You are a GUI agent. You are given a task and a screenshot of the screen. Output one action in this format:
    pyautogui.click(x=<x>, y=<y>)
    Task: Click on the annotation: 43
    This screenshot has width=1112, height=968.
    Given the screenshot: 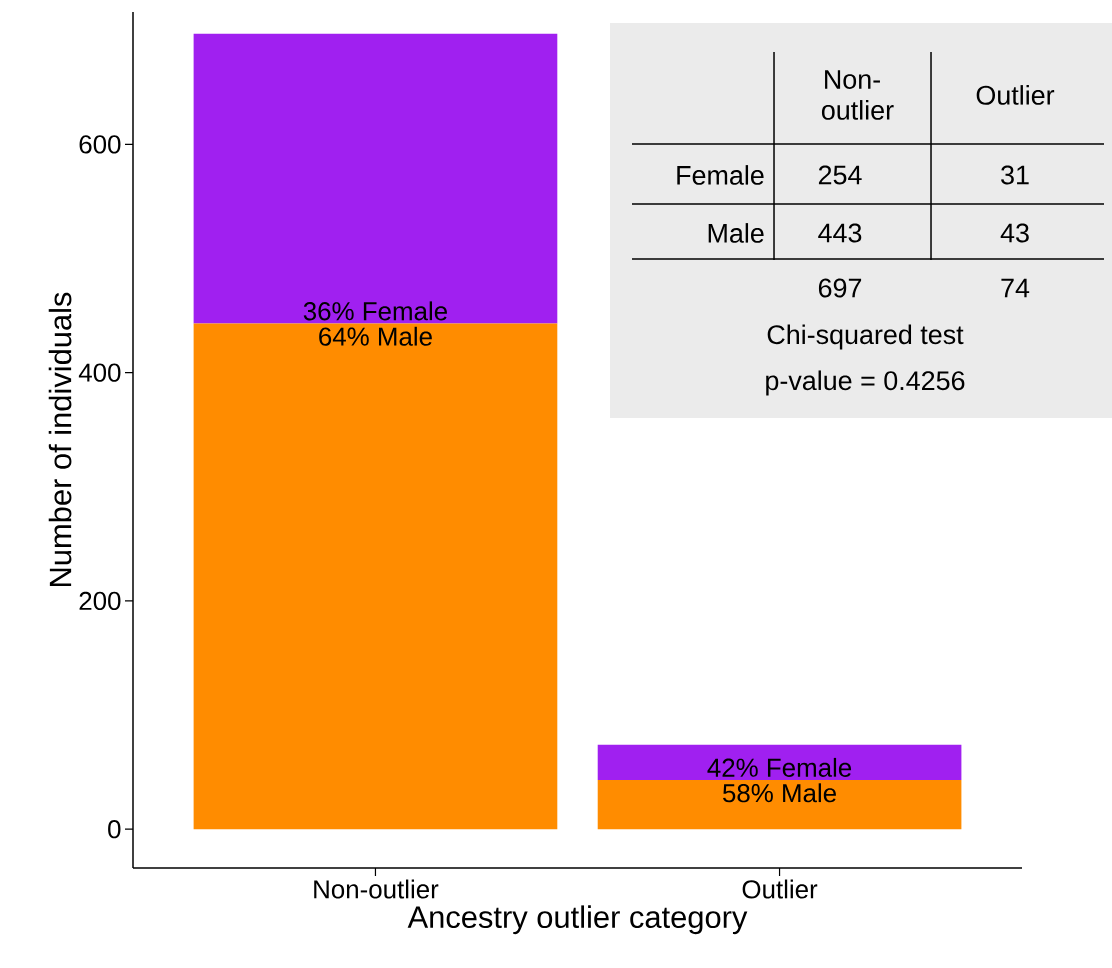 What is the action you would take?
    pyautogui.click(x=1014, y=233)
    